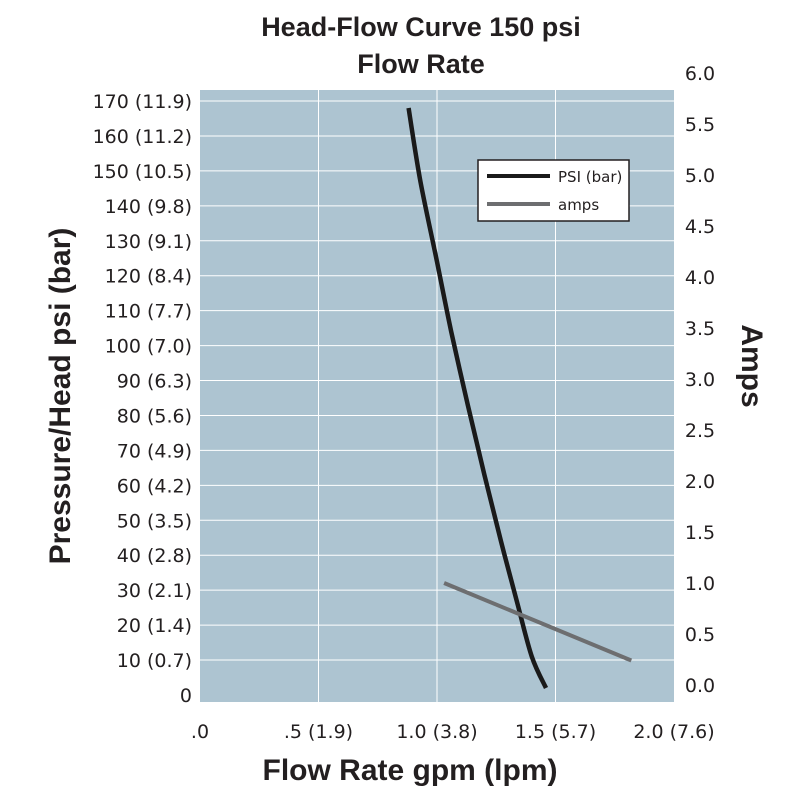  What do you see at coordinates (590, 177) in the screenshot?
I see `legend-label-psi: PSI (bar)` at bounding box center [590, 177].